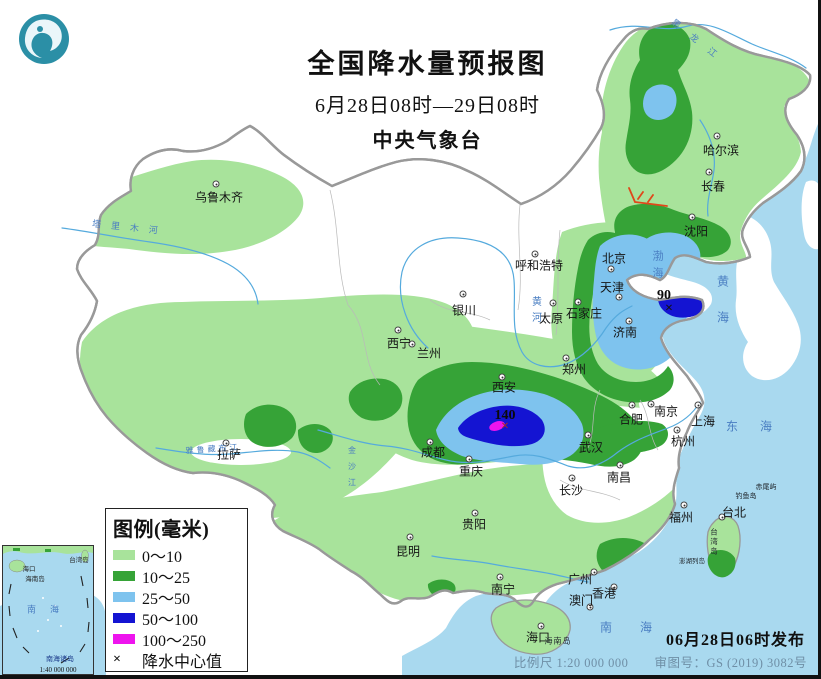 This screenshot has height=679, width=821. I want to click on scale-text: 比例尺 1:20 000 000, so click(571, 663).